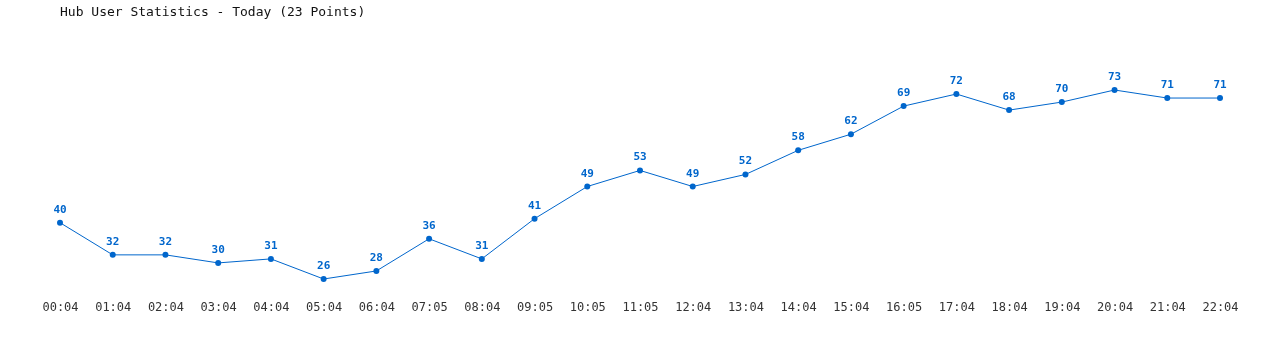 This screenshot has height=350, width=1280. Describe the element at coordinates (482, 306) in the screenshot. I see `x-tick-label: 08:04` at that location.